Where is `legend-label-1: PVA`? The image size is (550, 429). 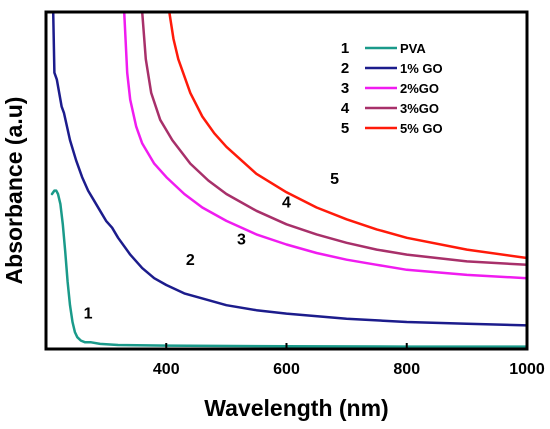
legend-label-1: PVA is located at coordinates (413, 48).